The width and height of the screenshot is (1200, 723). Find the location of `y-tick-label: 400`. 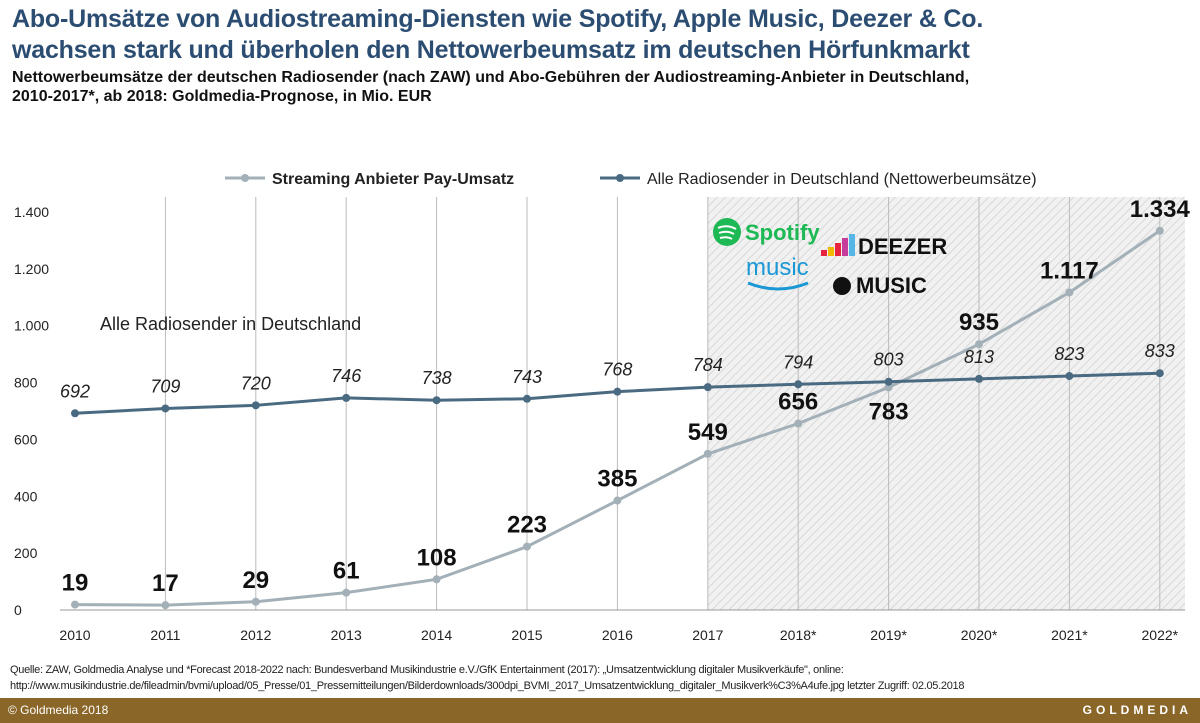

y-tick-label: 400 is located at coordinates (26, 496).